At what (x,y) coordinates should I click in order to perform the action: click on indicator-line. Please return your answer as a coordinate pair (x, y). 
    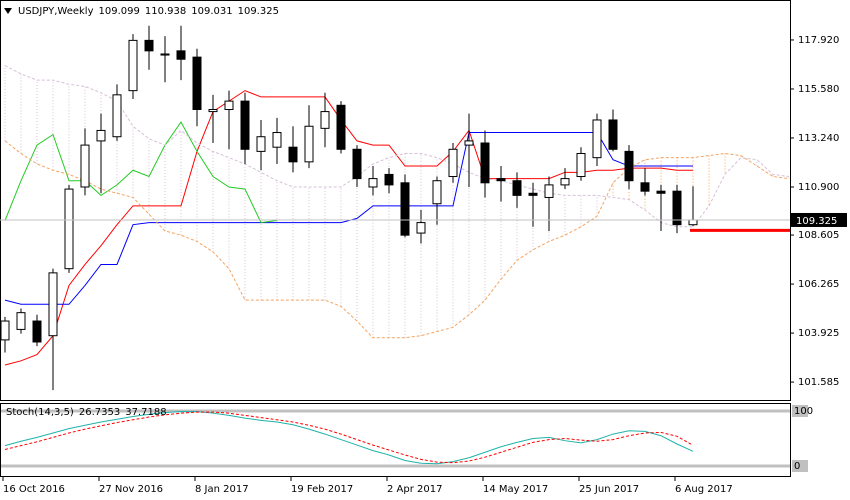
    Looking at the image, I should click on (141, 172).